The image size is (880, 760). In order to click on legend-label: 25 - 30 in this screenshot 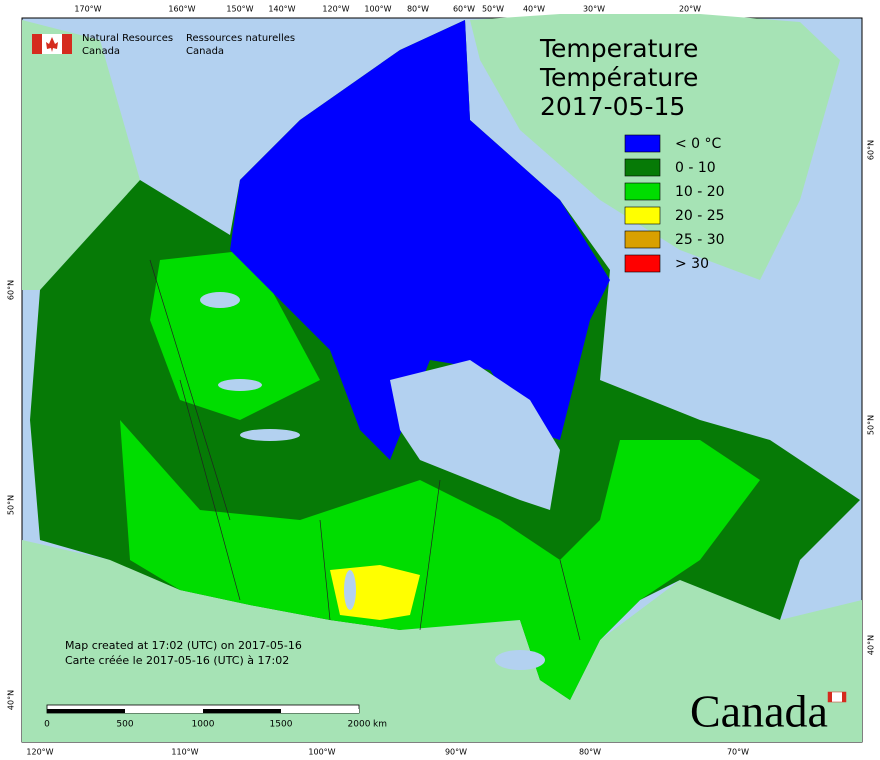, I will do `click(700, 240)`.